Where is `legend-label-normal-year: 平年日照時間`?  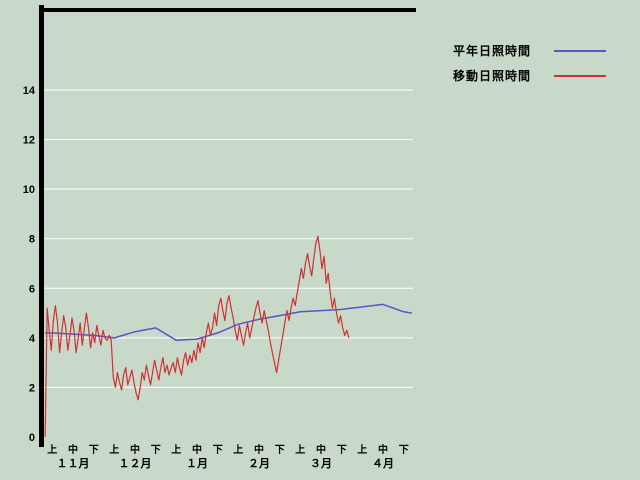 legend-label-normal-year: 平年日照時間 is located at coordinates (492, 51).